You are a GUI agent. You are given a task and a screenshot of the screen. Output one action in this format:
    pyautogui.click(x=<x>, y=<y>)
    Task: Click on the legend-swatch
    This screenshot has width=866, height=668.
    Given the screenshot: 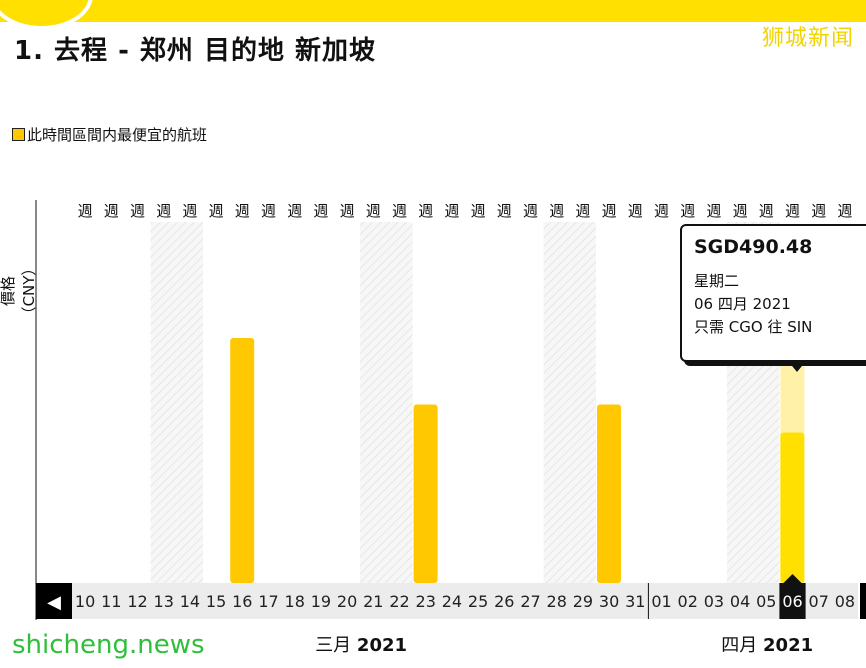 What is the action you would take?
    pyautogui.click(x=18, y=134)
    